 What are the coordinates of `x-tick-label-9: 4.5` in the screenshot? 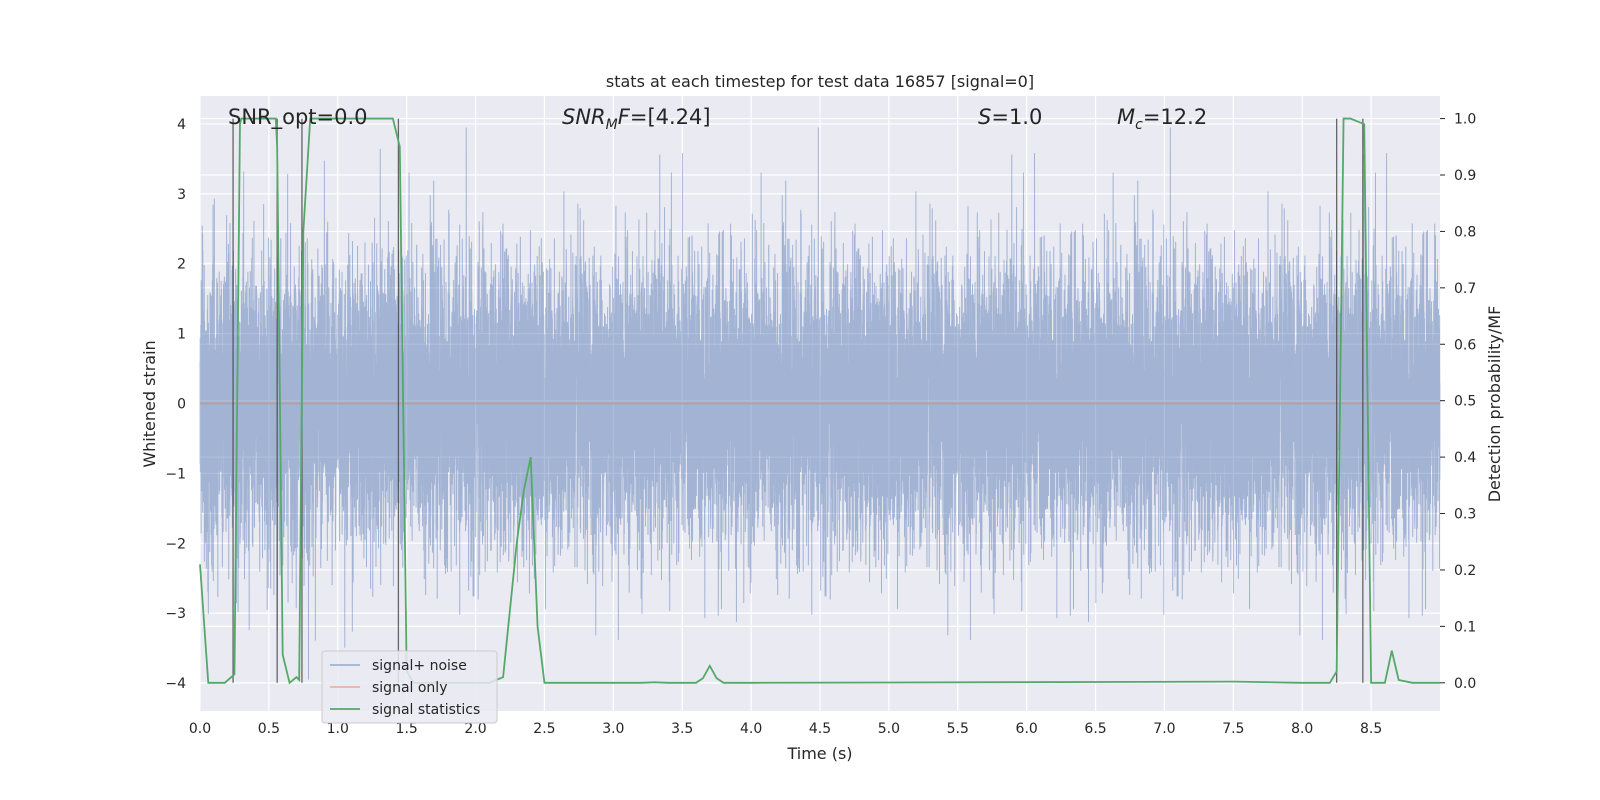 It's located at (820, 729).